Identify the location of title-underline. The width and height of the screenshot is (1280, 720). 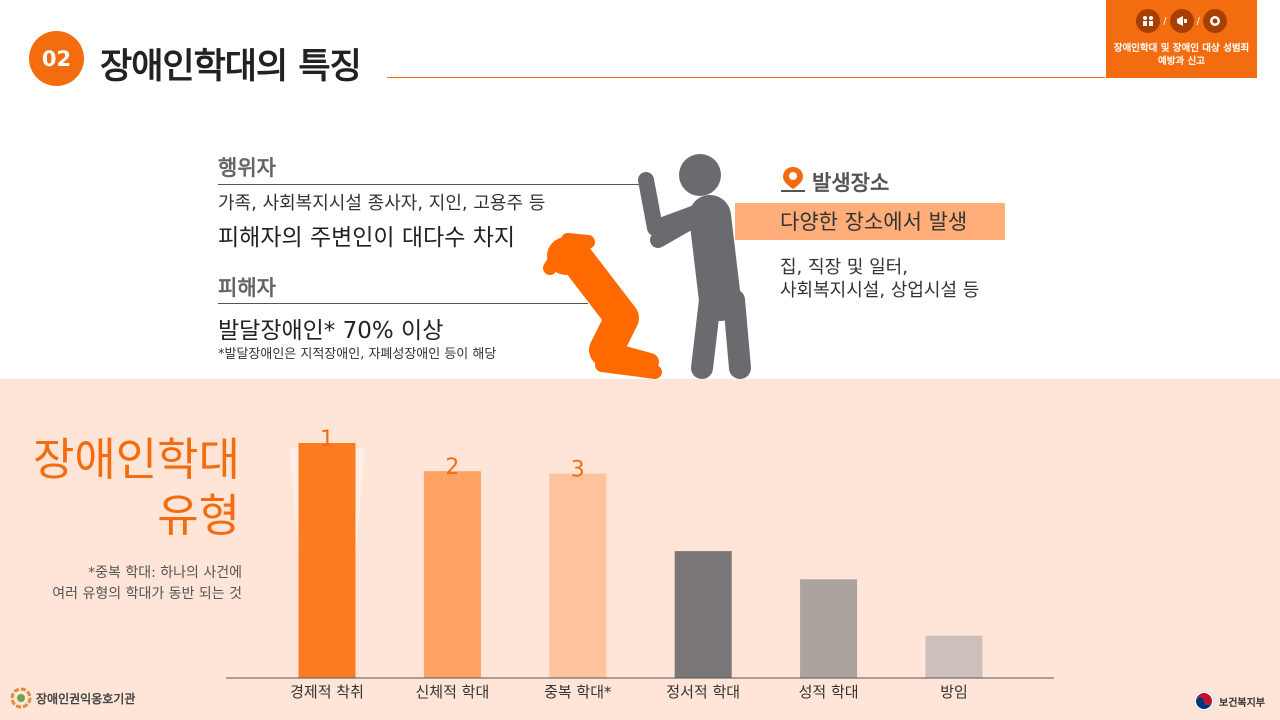
(746, 77).